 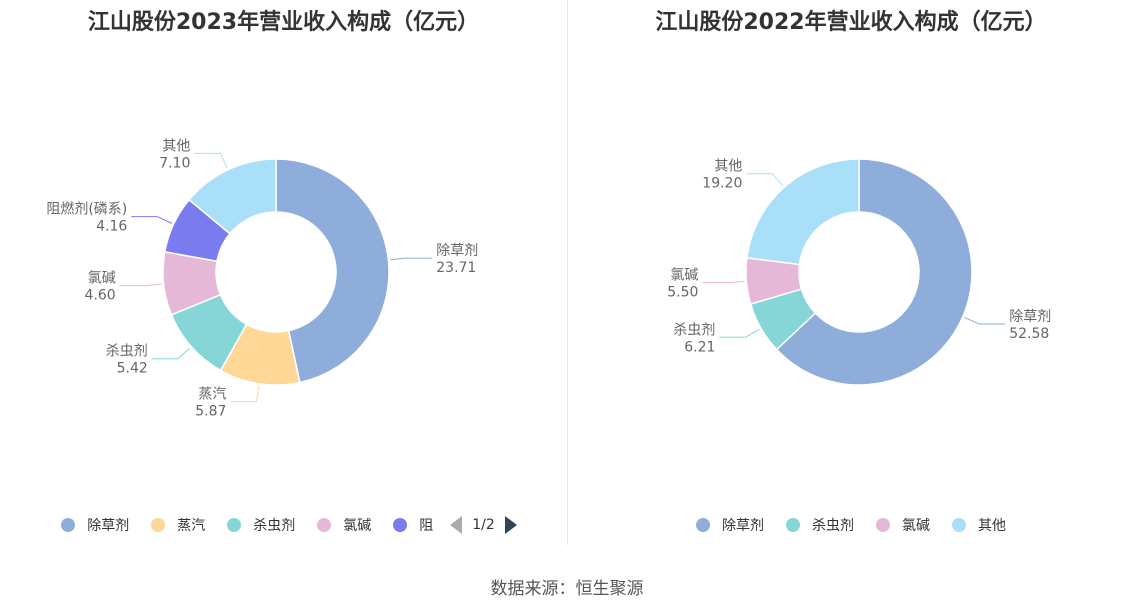 I want to click on slice-label-value: 52.58, so click(x=1029, y=334).